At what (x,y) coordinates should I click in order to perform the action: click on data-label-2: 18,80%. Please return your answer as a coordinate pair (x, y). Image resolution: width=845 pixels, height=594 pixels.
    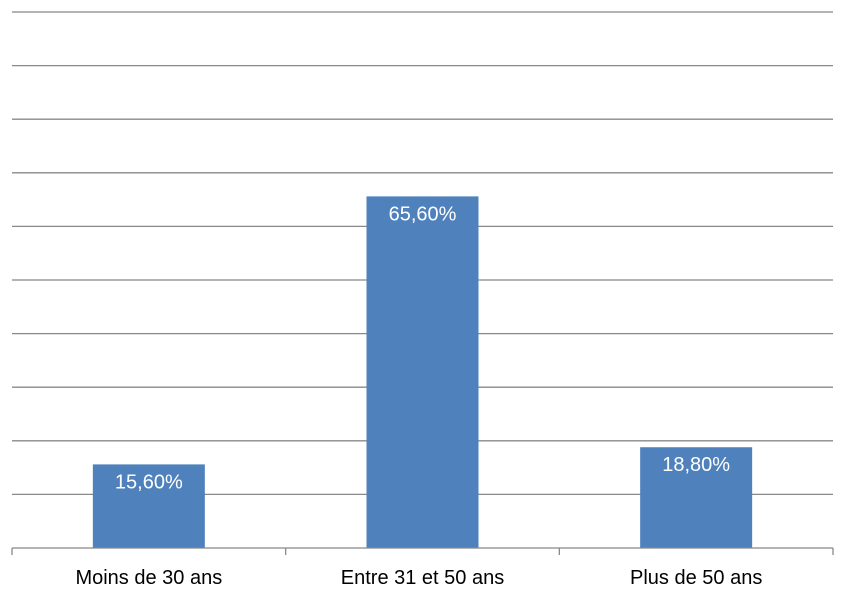
    Looking at the image, I should click on (696, 465).